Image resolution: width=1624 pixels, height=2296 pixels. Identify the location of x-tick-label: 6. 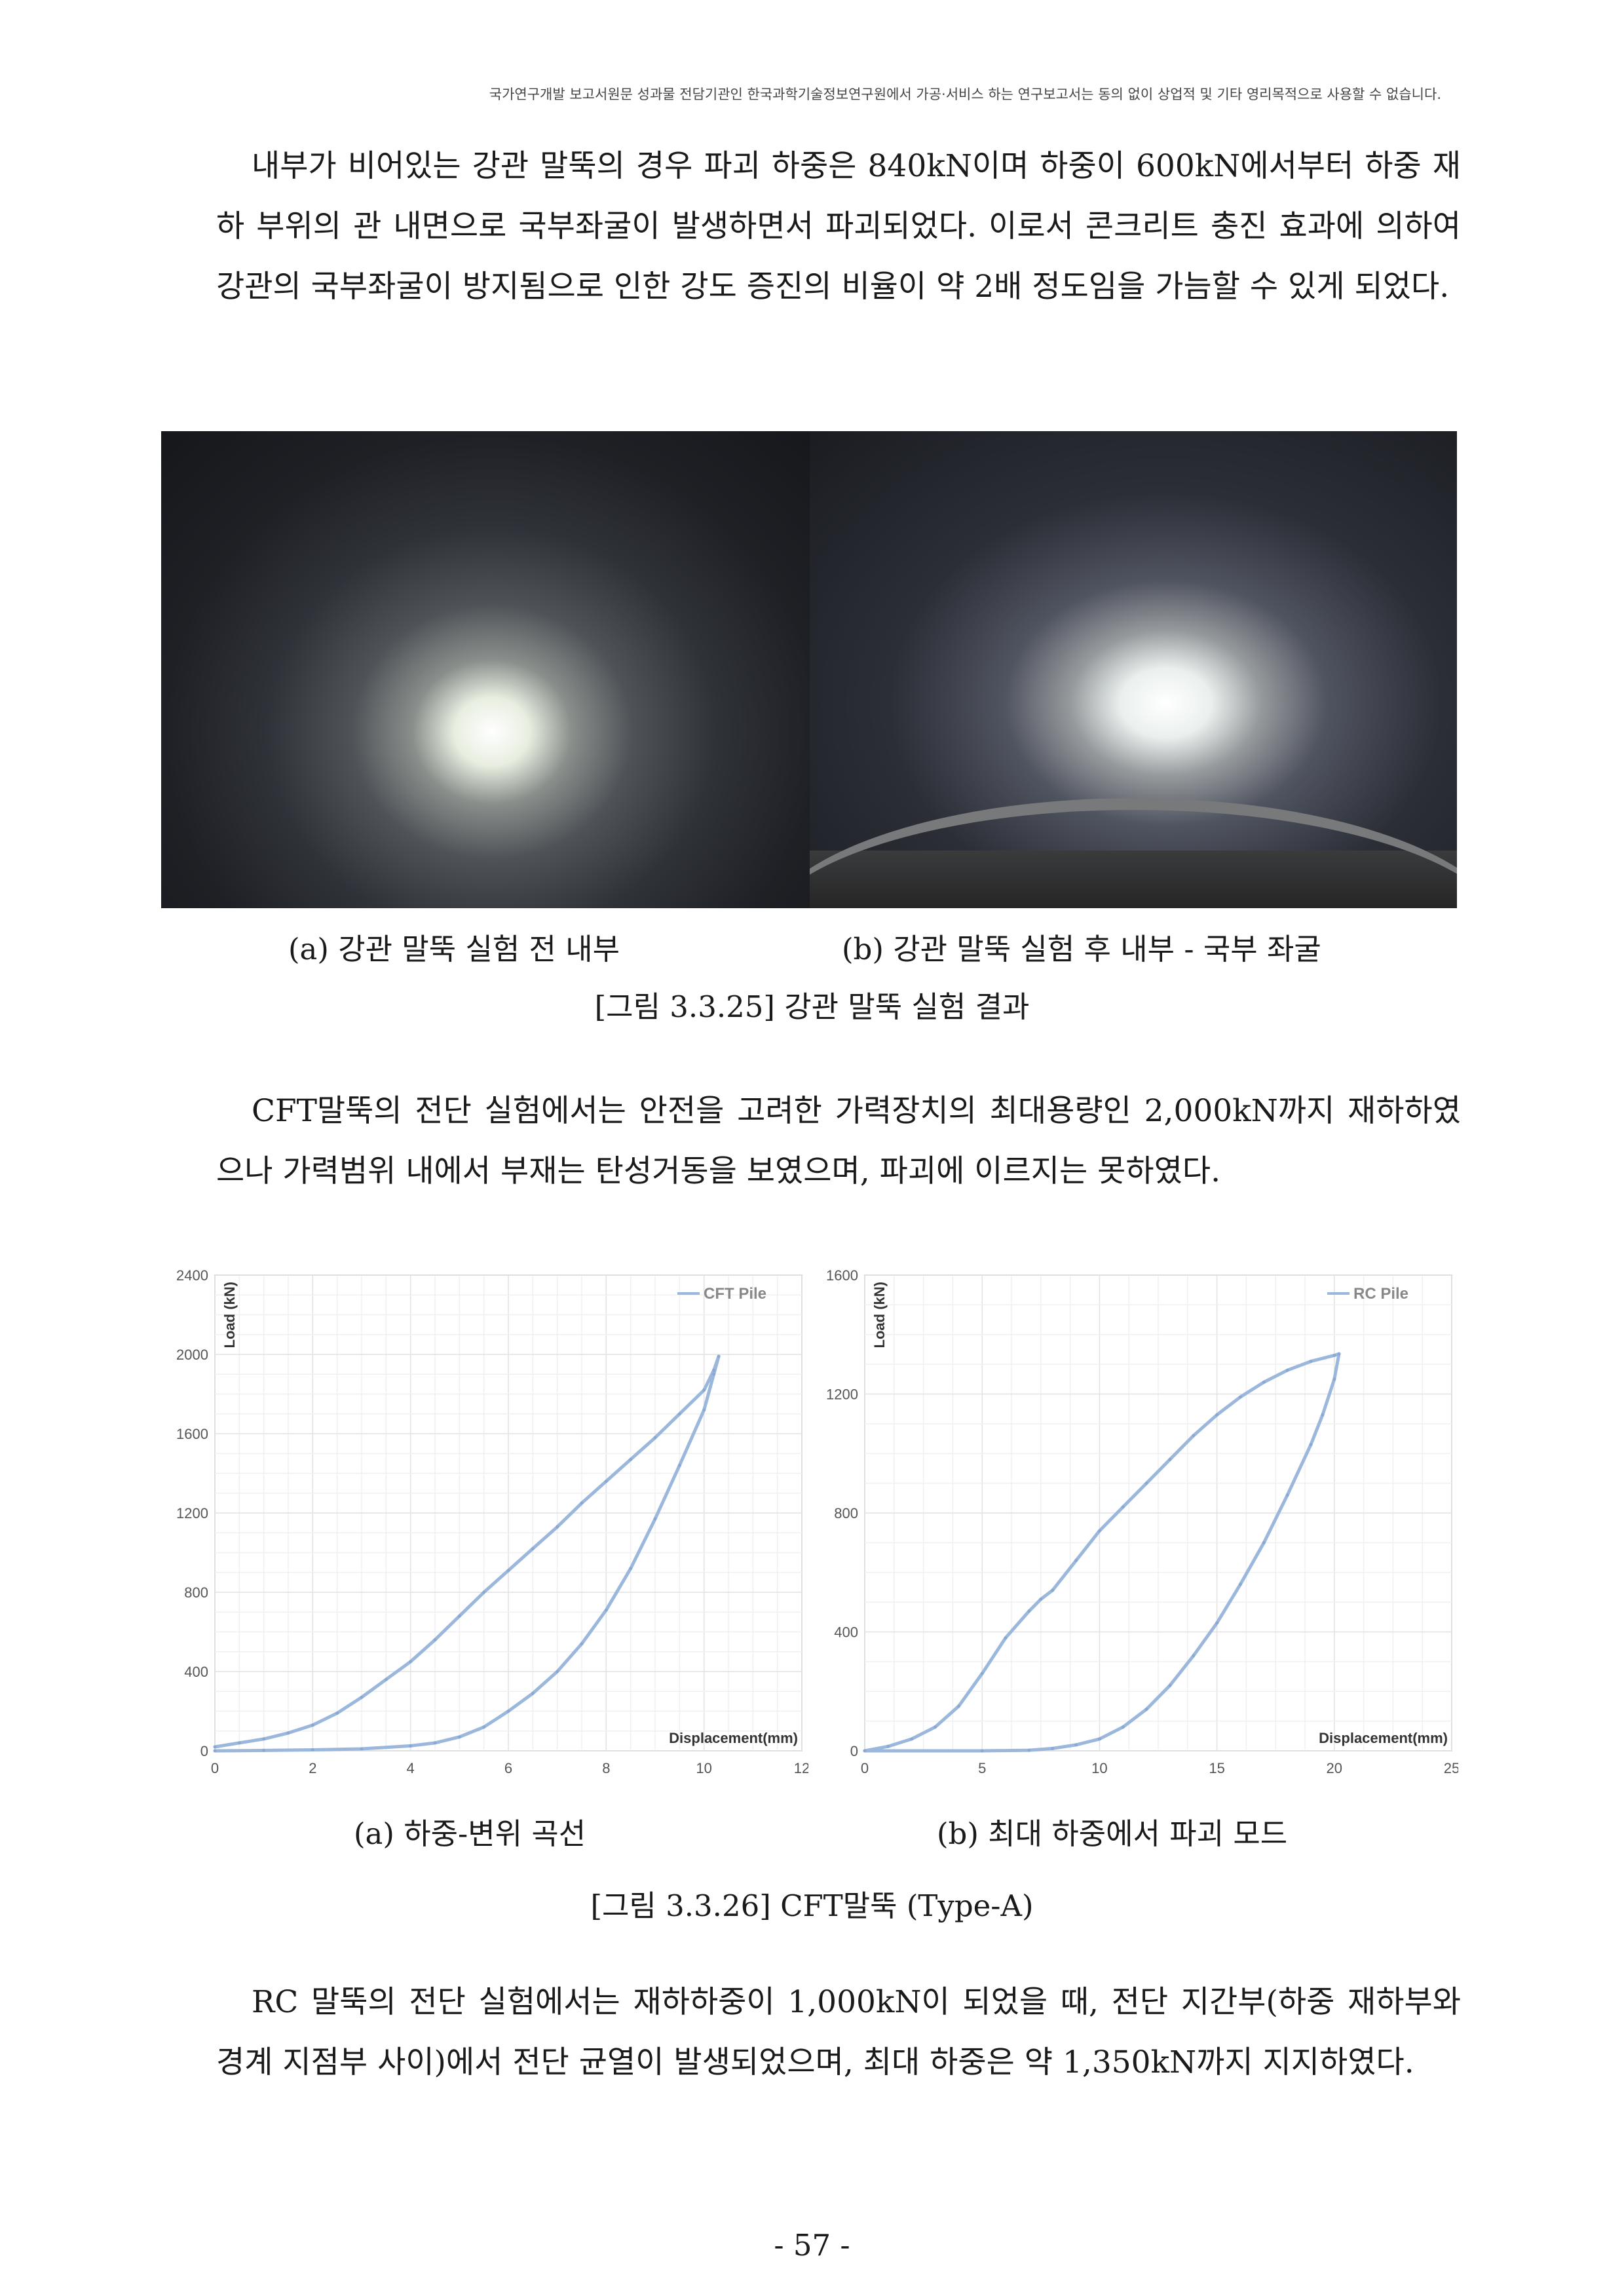
(508, 1768).